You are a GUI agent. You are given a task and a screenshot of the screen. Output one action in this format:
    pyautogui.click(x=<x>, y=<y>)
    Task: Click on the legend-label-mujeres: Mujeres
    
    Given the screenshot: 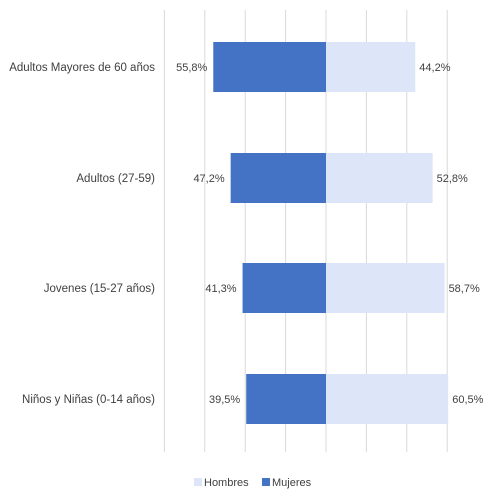 What is the action you would take?
    pyautogui.click(x=292, y=483)
    